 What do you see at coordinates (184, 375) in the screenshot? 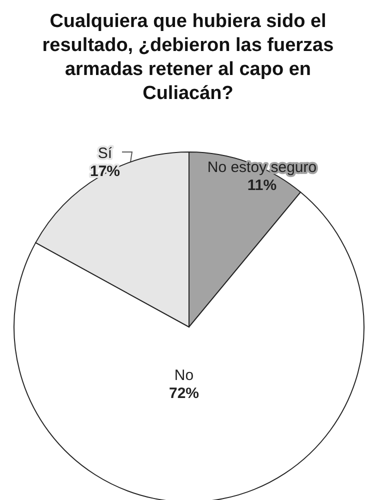
I see `slice-label: No` at bounding box center [184, 375].